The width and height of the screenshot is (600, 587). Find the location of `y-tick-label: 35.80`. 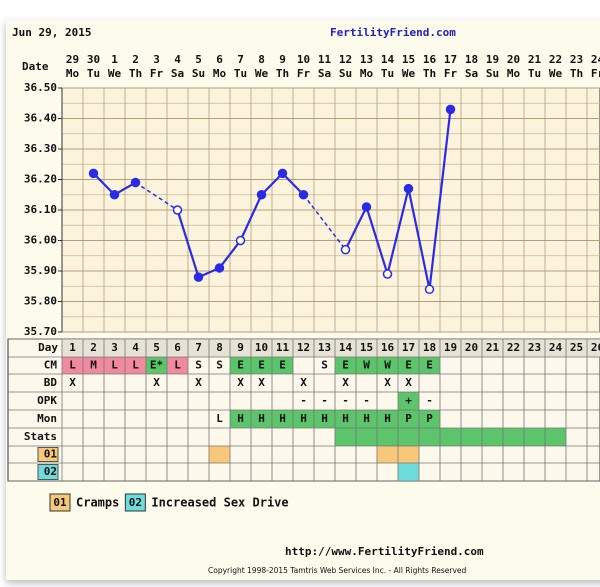

y-tick-label: 35.80 is located at coordinates (40, 301).